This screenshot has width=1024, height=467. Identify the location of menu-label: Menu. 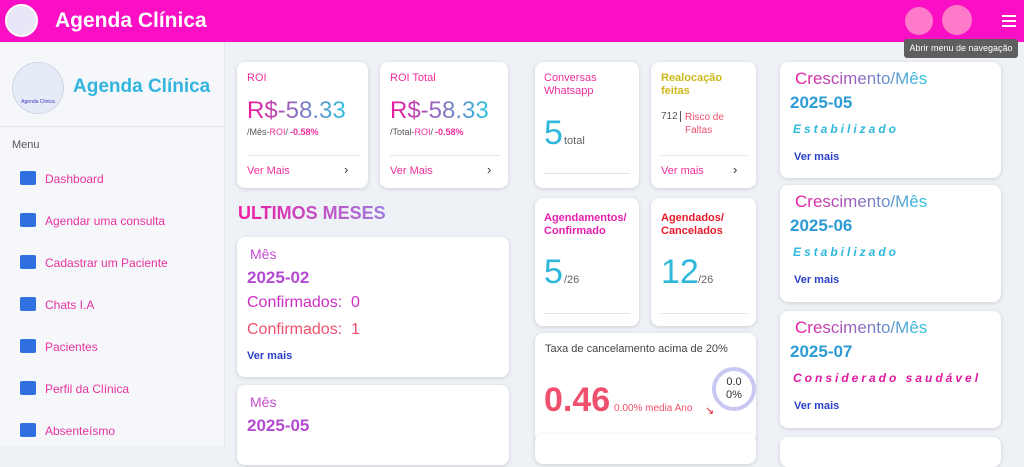
(26, 145).